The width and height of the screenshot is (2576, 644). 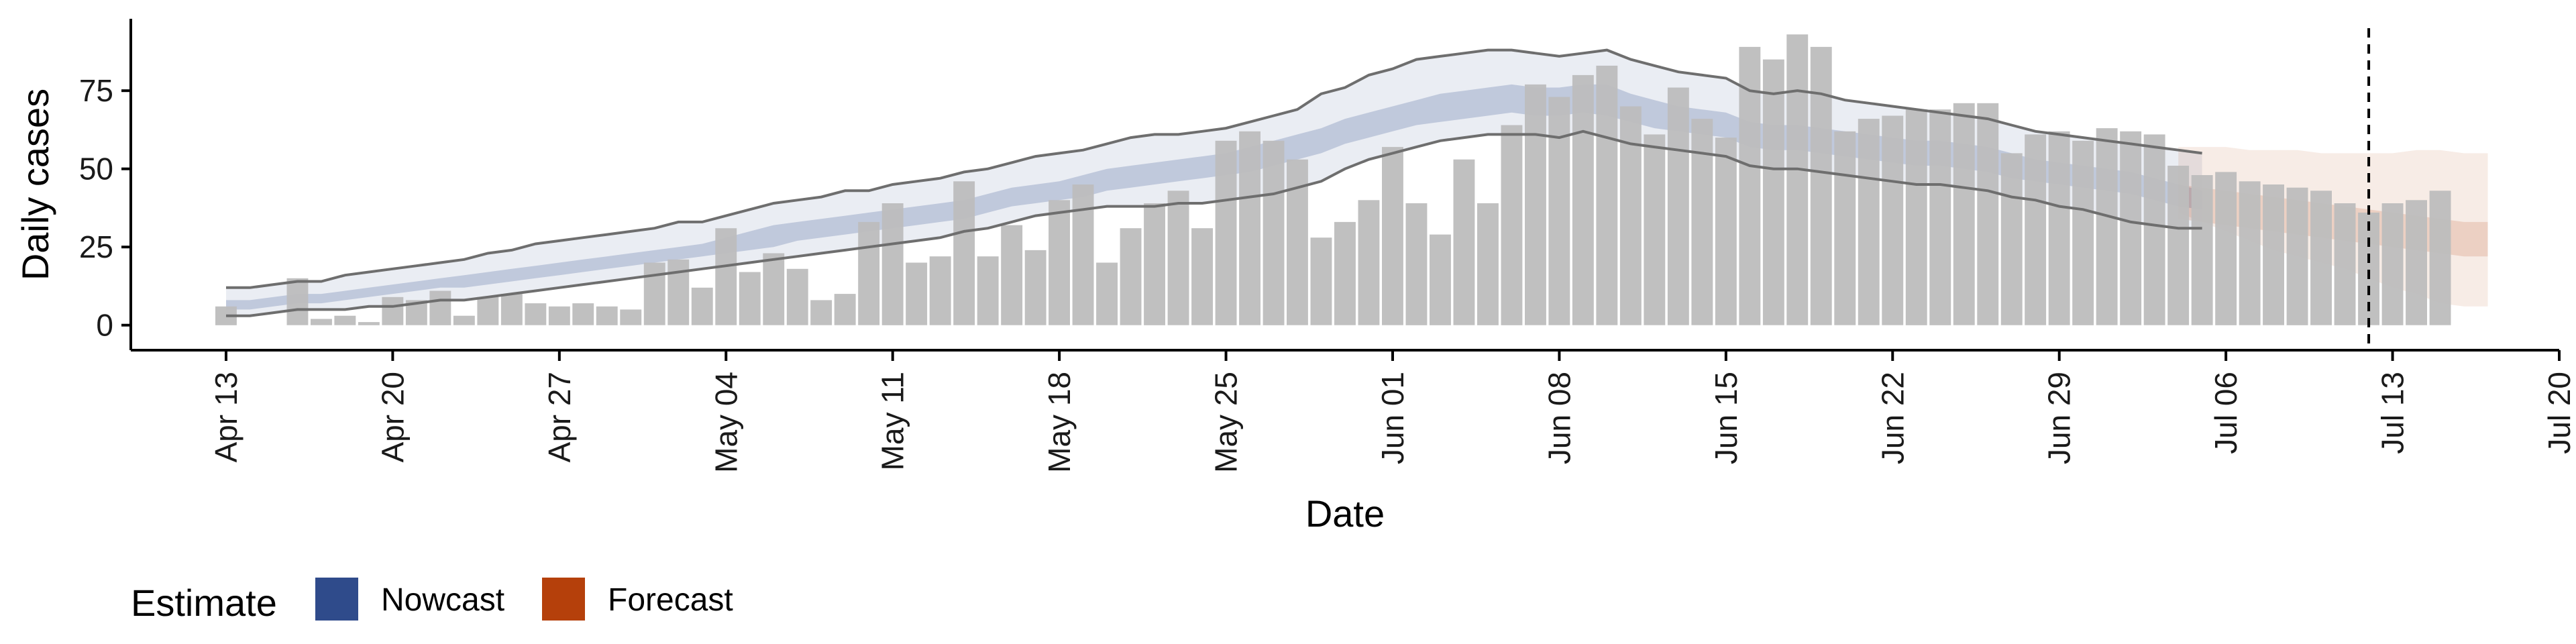 I want to click on x-tick-label: Apr 20, so click(x=392, y=417).